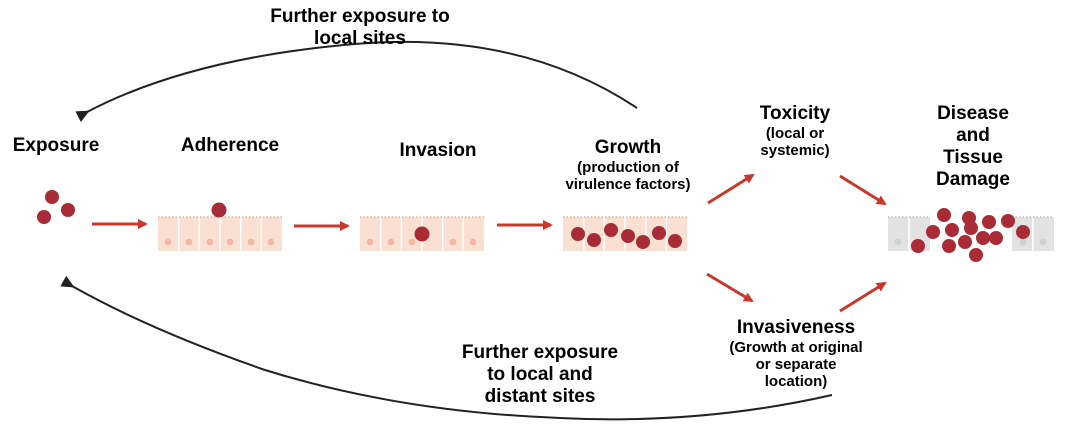 Image resolution: width=1068 pixels, height=439 pixels. Describe the element at coordinates (731, 189) in the screenshot. I see `arrow-growth-to-toxicity` at that location.